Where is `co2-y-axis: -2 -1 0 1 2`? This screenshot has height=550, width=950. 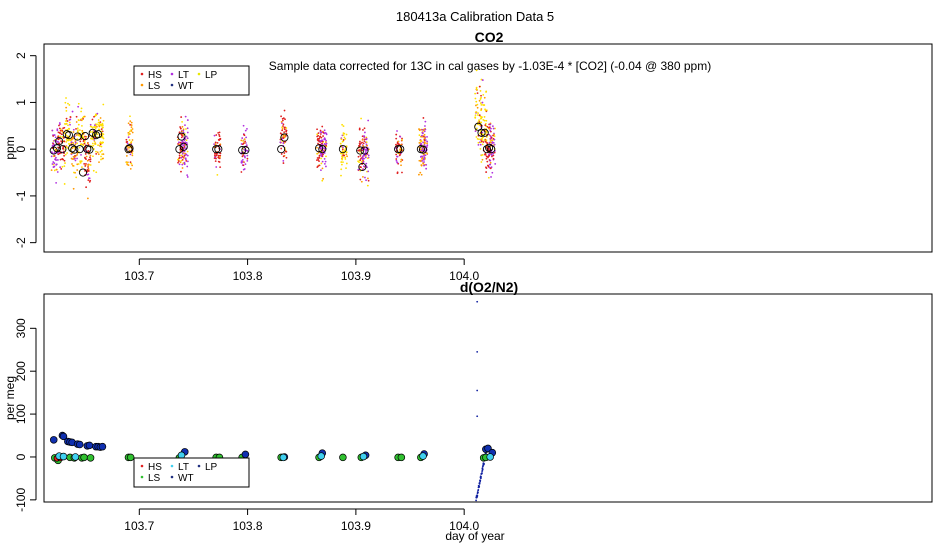 co2-y-axis: -2 -1 0 1 2 is located at coordinates (25, 150).